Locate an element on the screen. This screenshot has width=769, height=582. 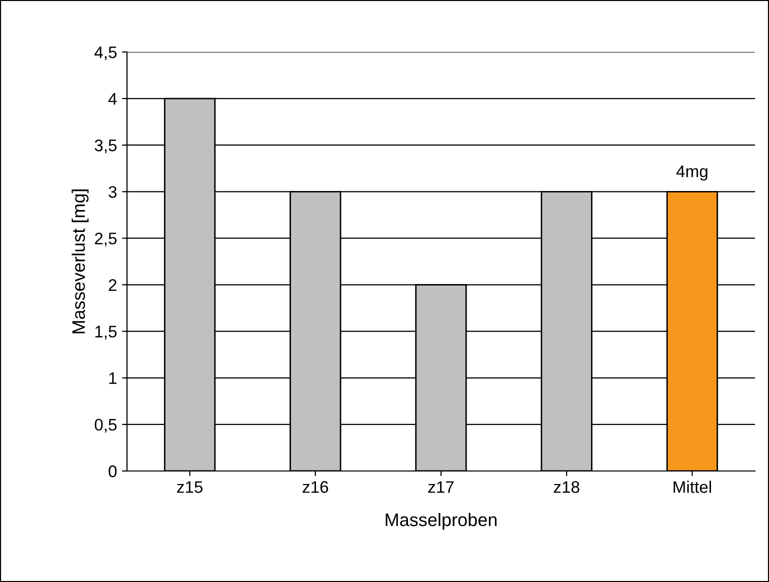
y-tick-label: 0,5 is located at coordinates (105, 425).